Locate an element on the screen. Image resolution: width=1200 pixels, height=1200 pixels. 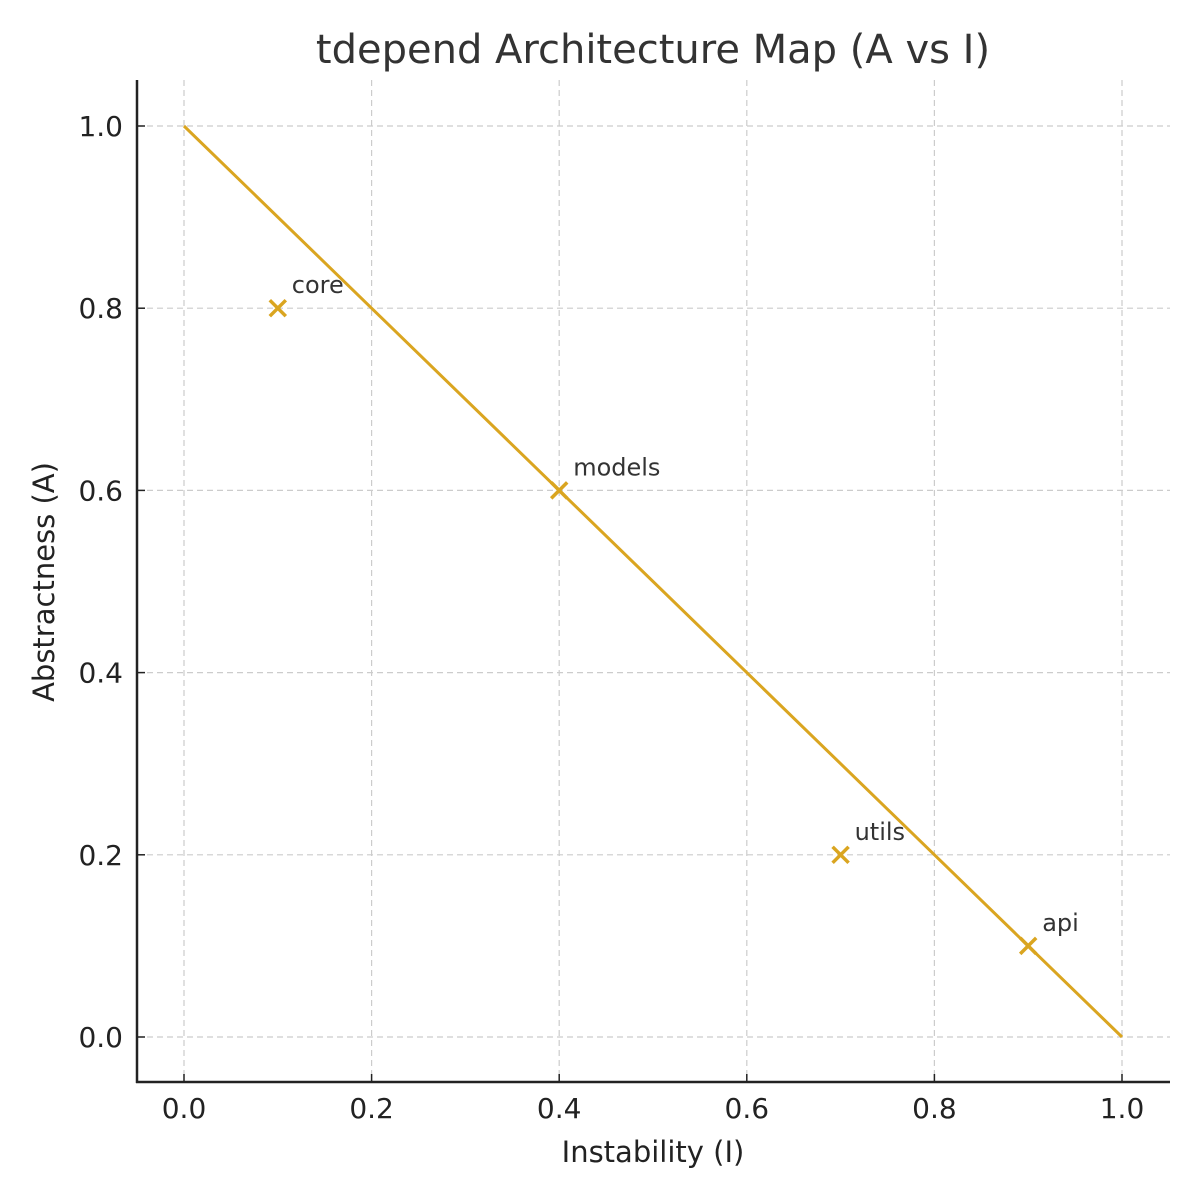
data-point-utils: utils is located at coordinates (868, 841).